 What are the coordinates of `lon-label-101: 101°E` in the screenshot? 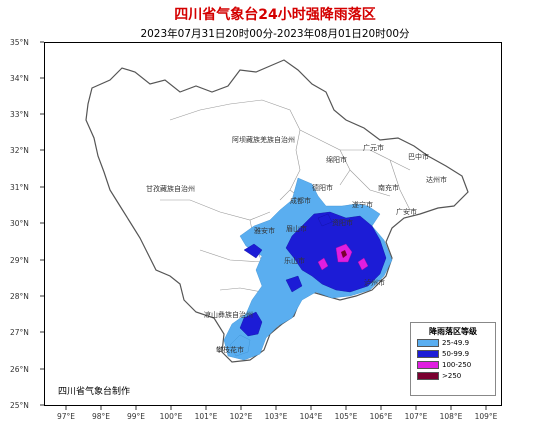 It's located at (206, 416).